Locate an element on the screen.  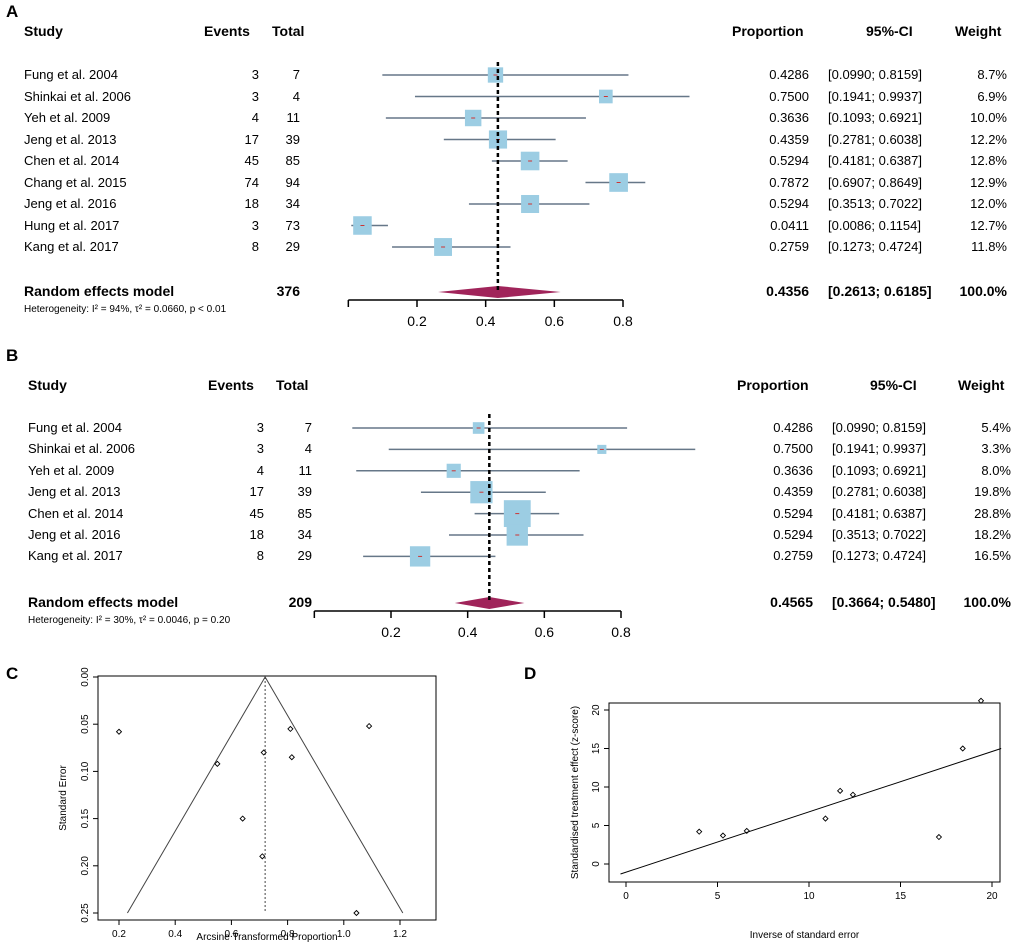
summary-proportion: 0.4356 is located at coordinates (787, 291).